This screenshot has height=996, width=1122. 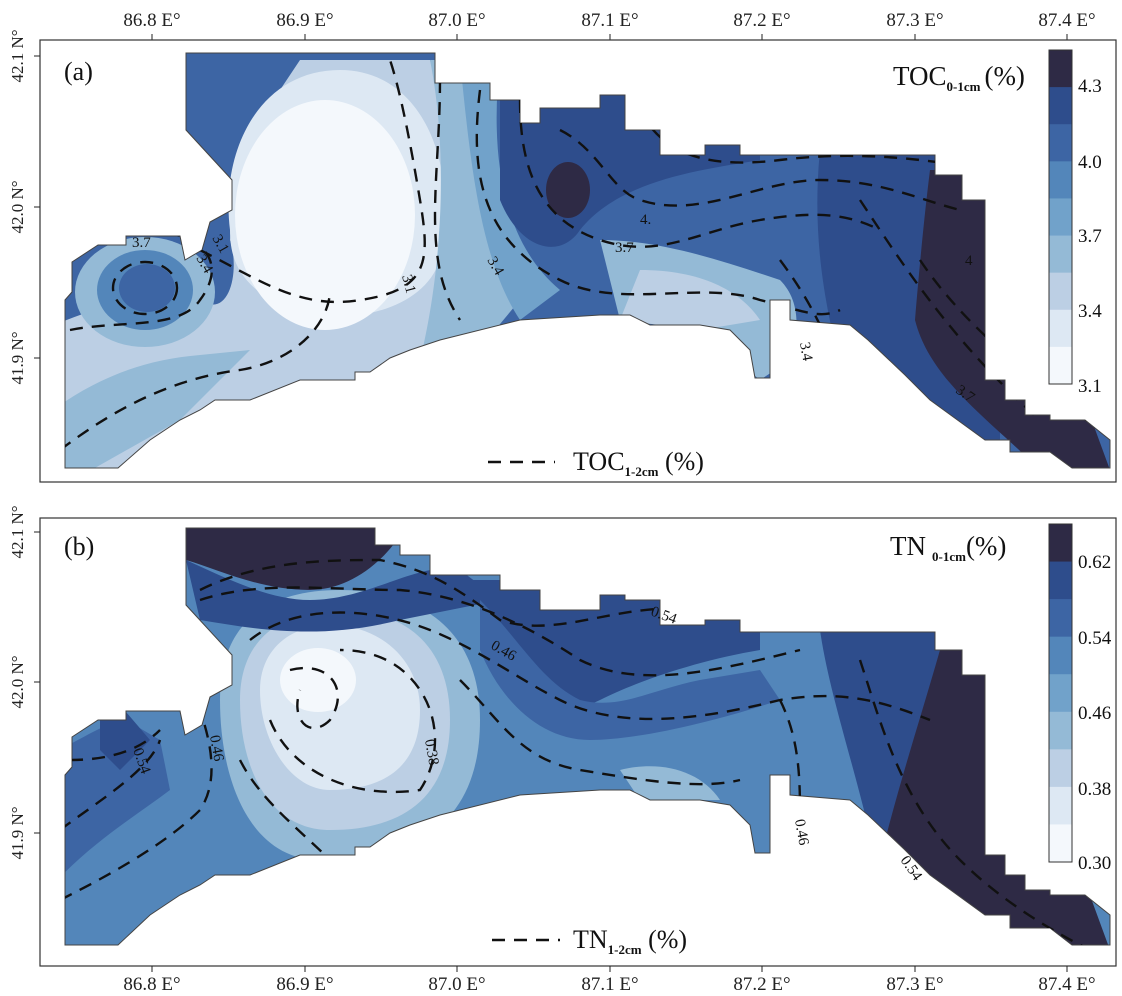 What do you see at coordinates (151, 20) in the screenshot?
I see `top-axis-label: 86.8 E°` at bounding box center [151, 20].